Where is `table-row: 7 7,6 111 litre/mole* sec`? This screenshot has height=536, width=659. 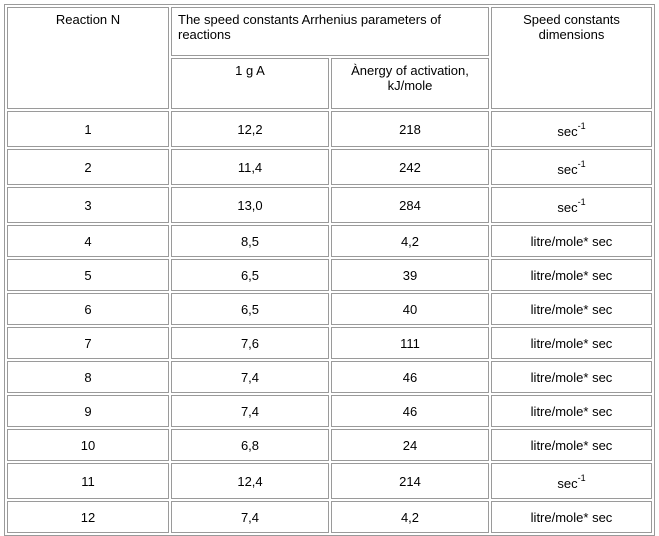 table-row: 7 7,6 111 litre/mole* sec is located at coordinates (329, 343).